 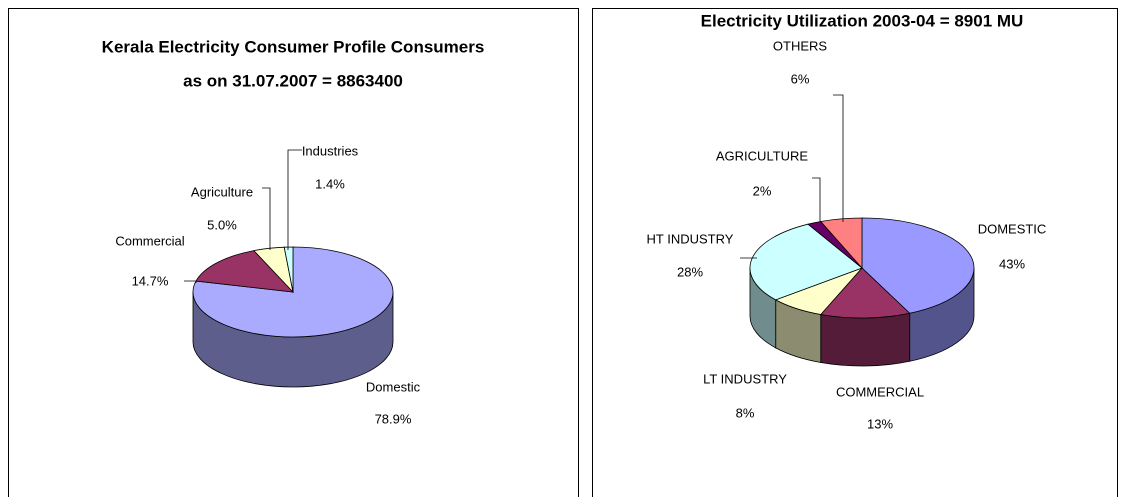 What do you see at coordinates (880, 423) in the screenshot?
I see `value-label: 13%` at bounding box center [880, 423].